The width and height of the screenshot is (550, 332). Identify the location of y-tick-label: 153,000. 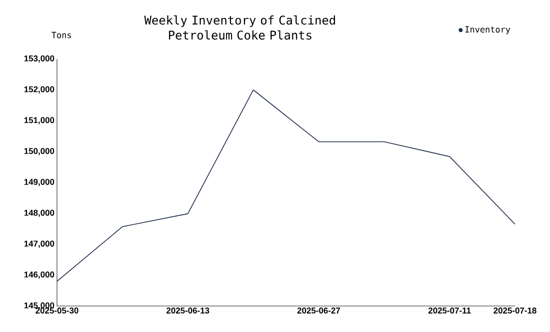
(39, 59).